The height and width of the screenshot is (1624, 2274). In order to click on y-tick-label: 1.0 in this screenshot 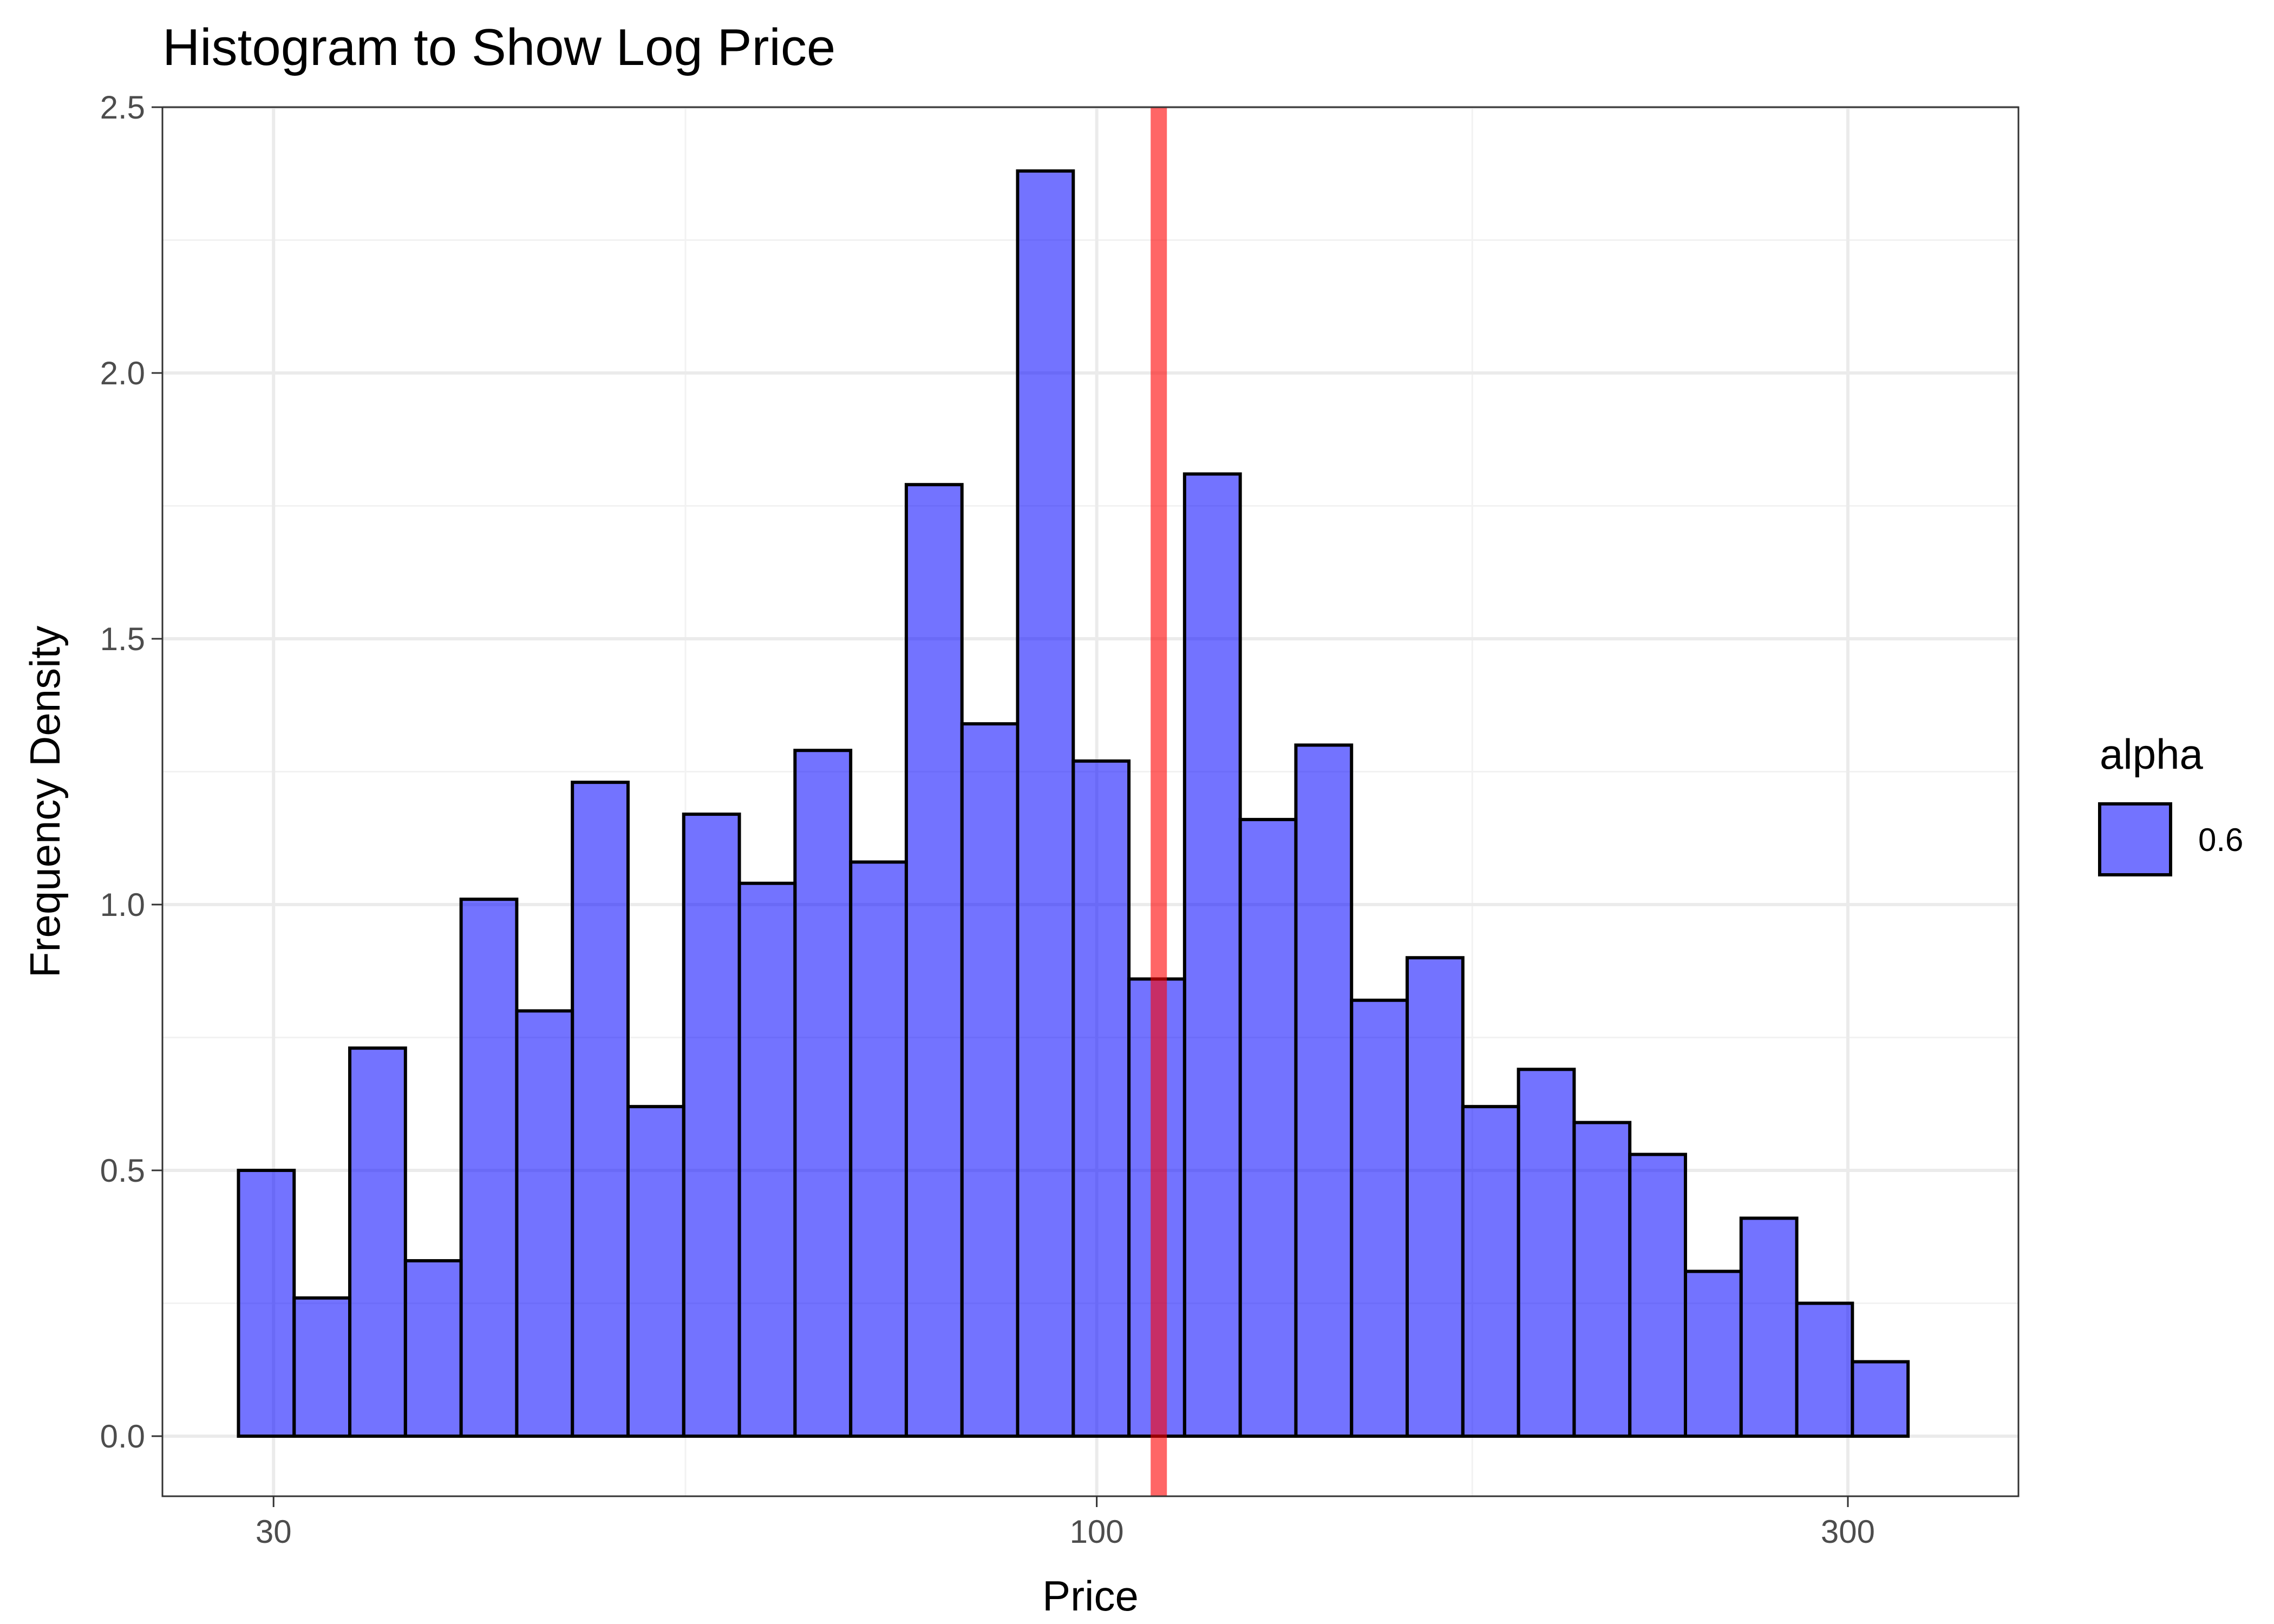, I will do `click(123, 905)`.